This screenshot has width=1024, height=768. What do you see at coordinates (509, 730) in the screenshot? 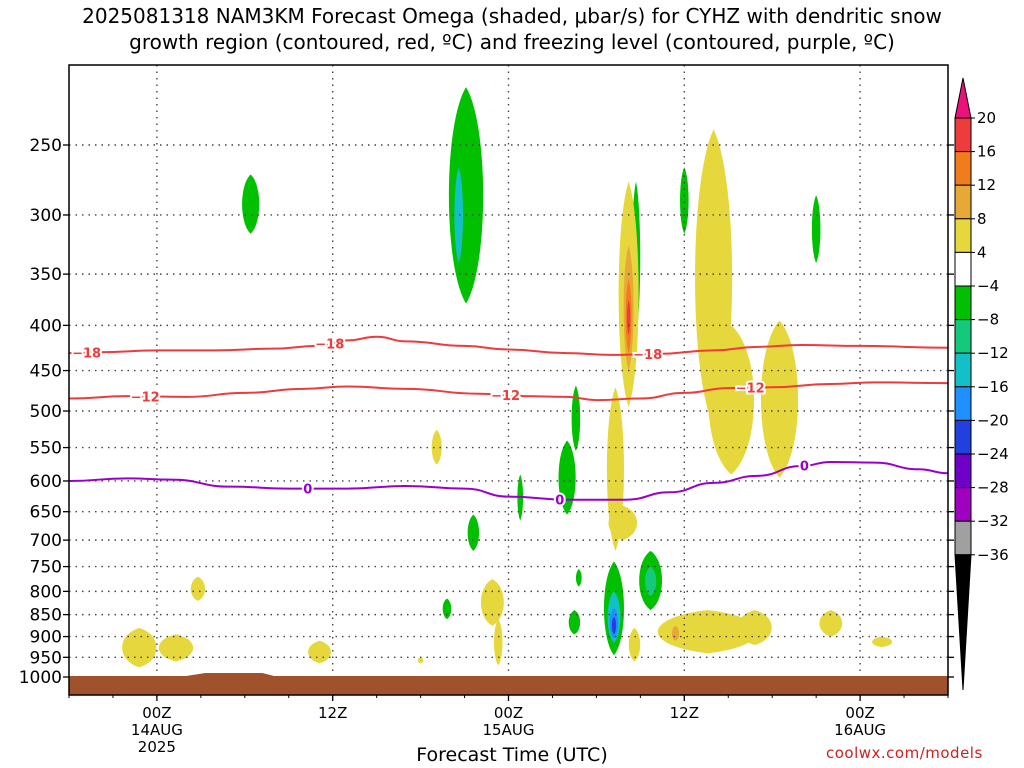
I see `x-tick-sublabel-2: 15AUG` at bounding box center [509, 730].